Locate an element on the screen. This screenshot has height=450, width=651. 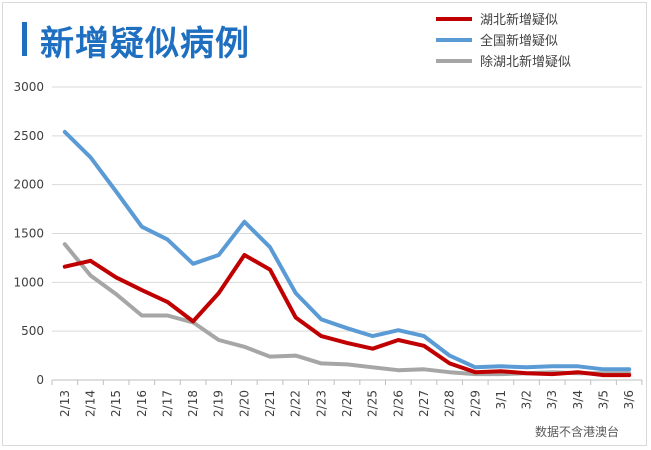
x-tick-label: 2/19 is located at coordinates (219, 403).